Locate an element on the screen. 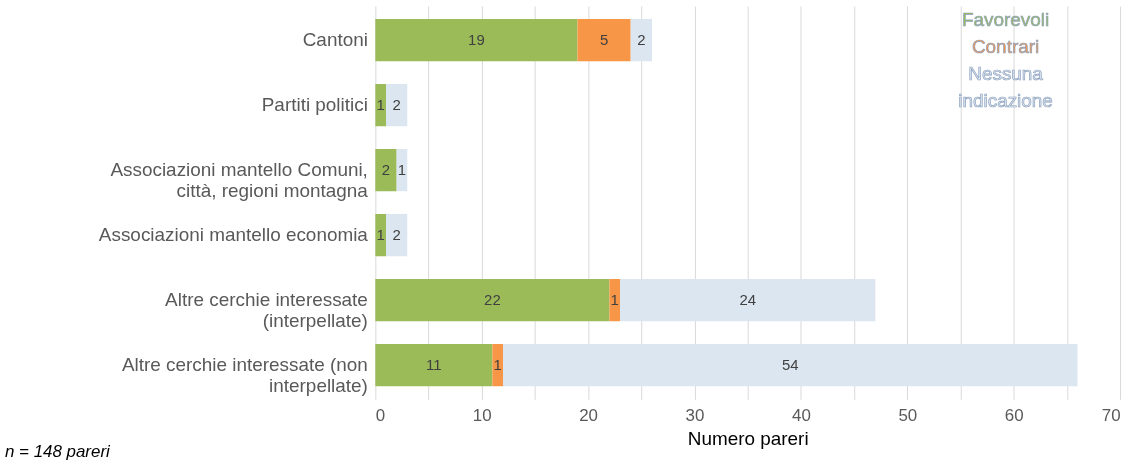  x-axis-title: Numero pareri is located at coordinates (748, 438).